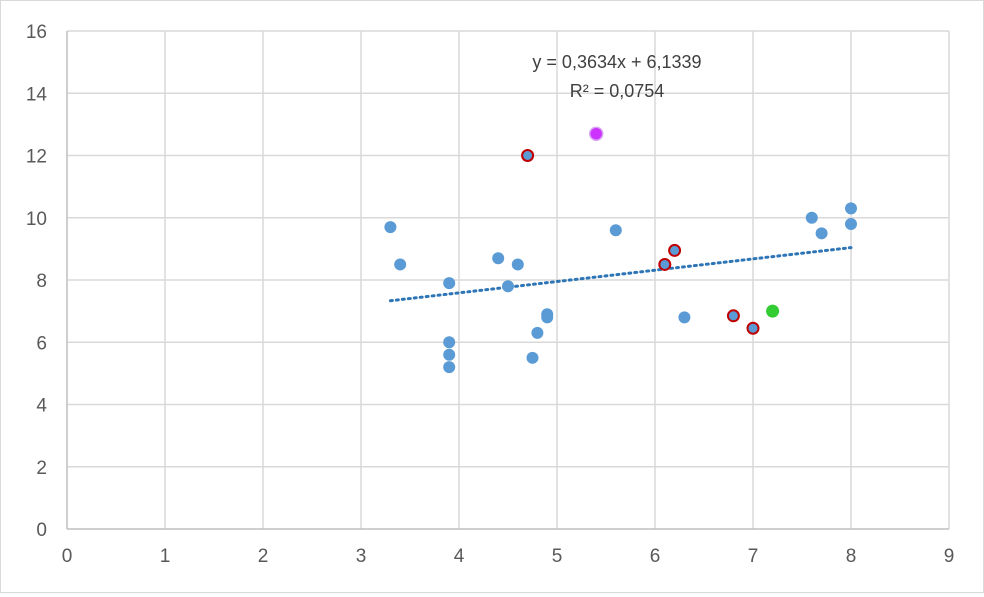 The image size is (984, 597). What do you see at coordinates (263, 556) in the screenshot?
I see `x-tick-label: 2` at bounding box center [263, 556].